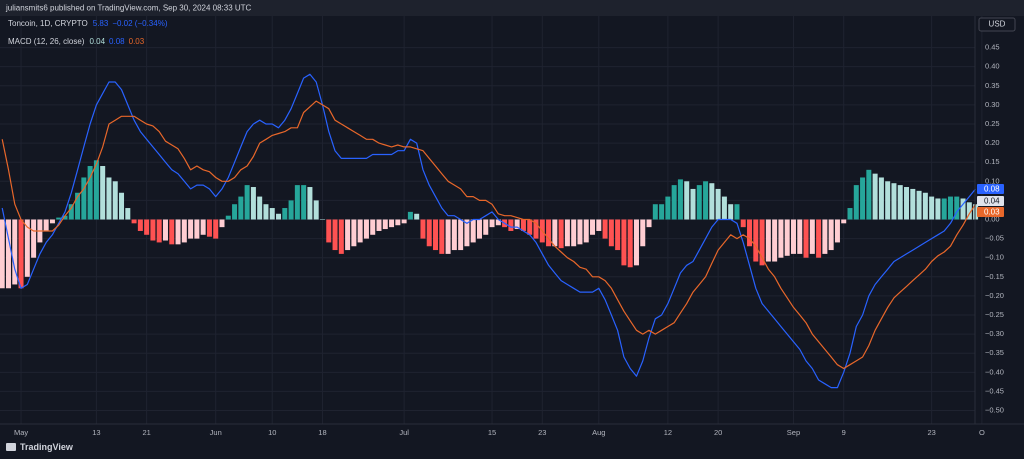  What do you see at coordinates (992, 123) in the screenshot?
I see `y-tick-label: 0.25` at bounding box center [992, 123].